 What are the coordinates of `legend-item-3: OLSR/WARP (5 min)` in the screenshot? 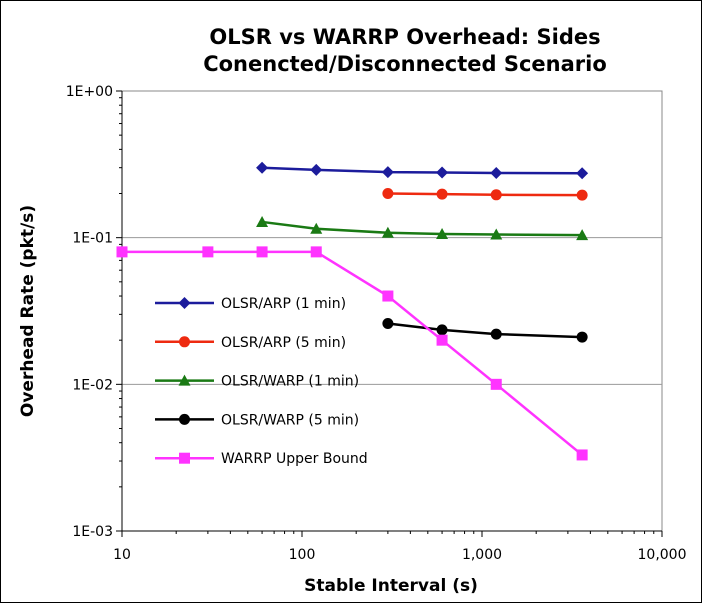 It's located at (257, 420).